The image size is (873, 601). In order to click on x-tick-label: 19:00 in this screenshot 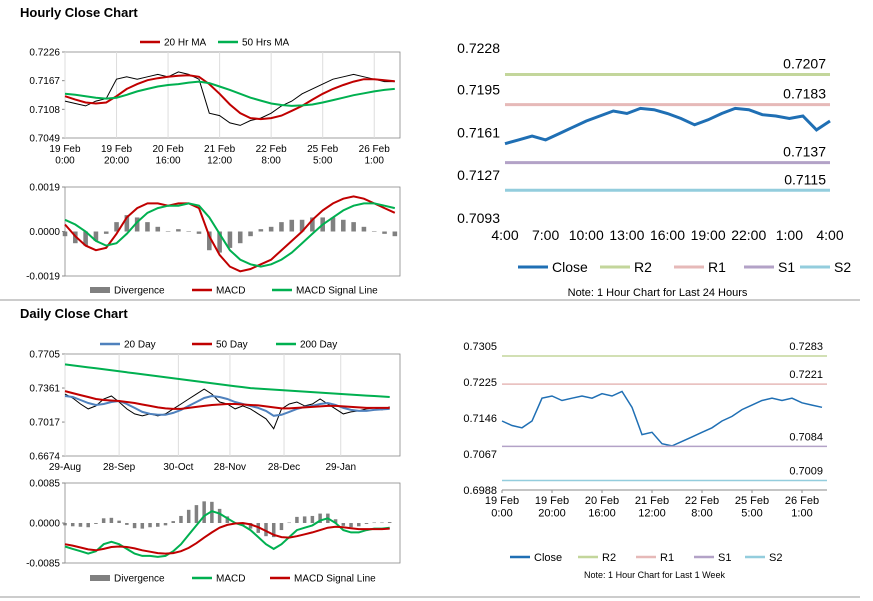, I will do `click(708, 235)`.